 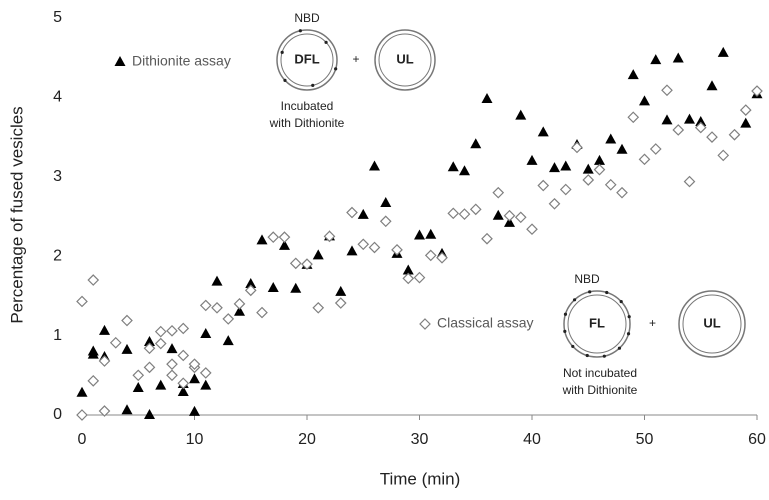 What do you see at coordinates (120, 61) in the screenshot?
I see `legend-marker` at bounding box center [120, 61].